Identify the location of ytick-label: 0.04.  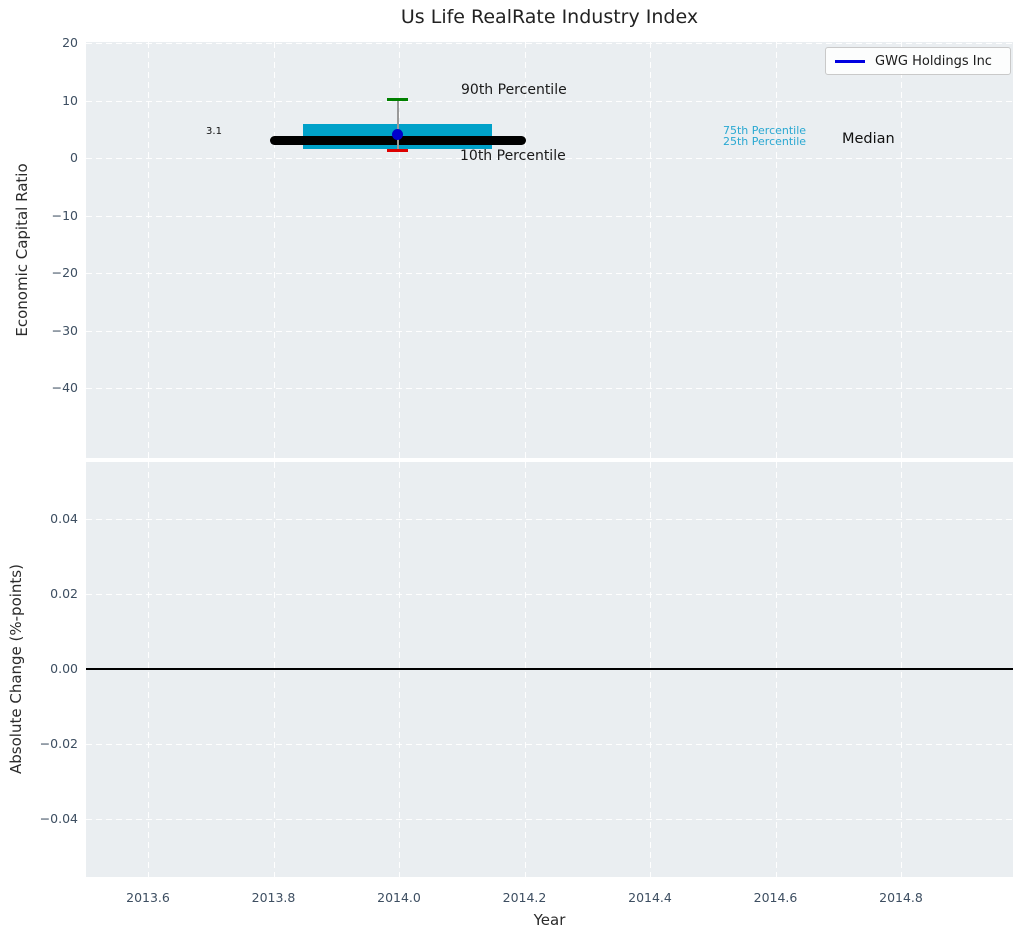
(64, 518).